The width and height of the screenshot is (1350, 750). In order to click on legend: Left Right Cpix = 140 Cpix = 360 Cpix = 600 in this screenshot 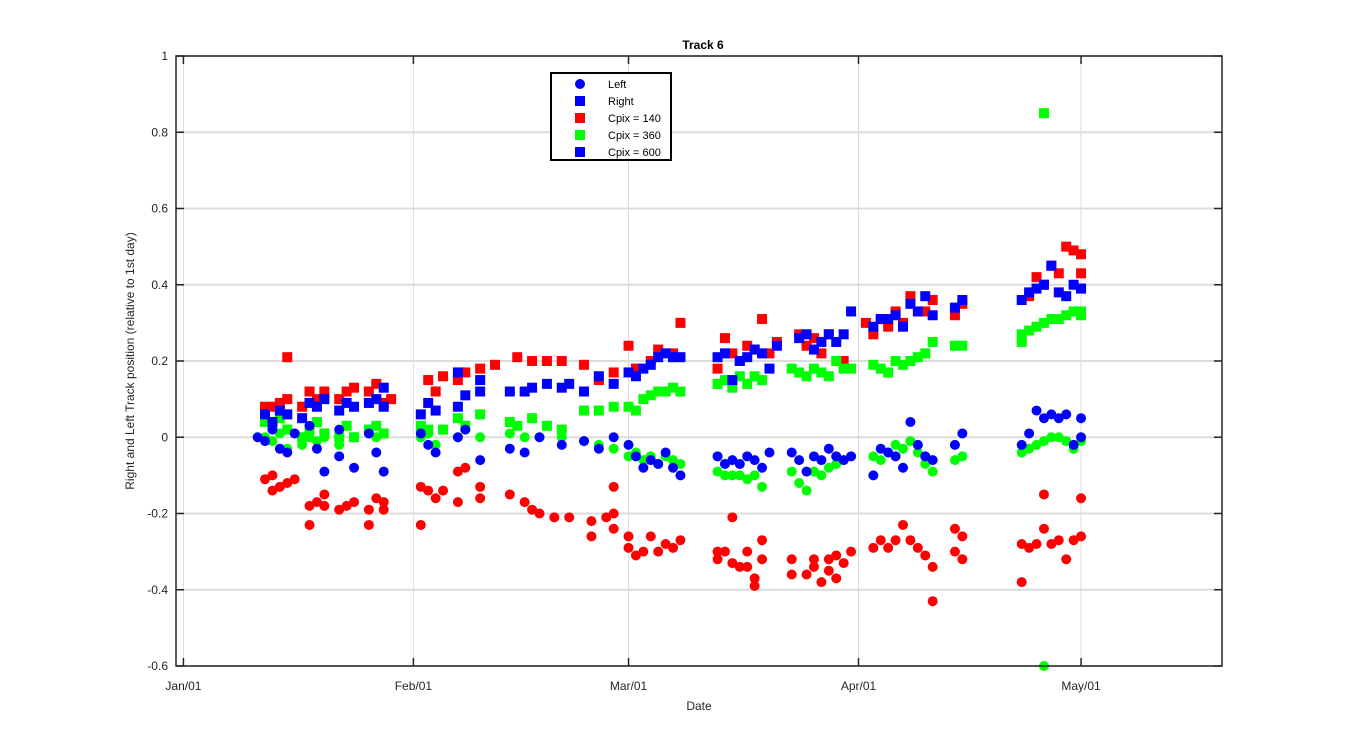, I will do `click(611, 116)`.